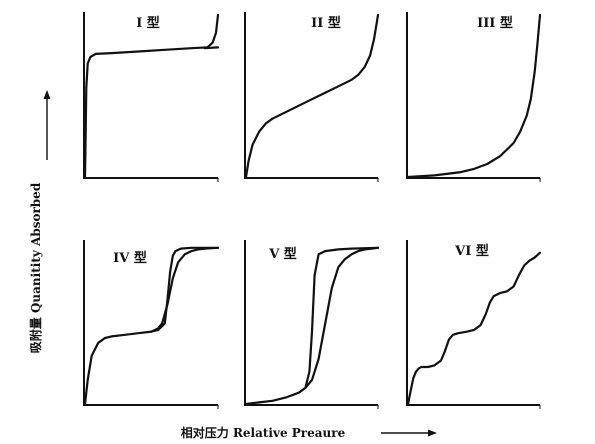  What do you see at coordinates (326, 23) in the screenshot?
I see `panel-label: II 型` at bounding box center [326, 23].